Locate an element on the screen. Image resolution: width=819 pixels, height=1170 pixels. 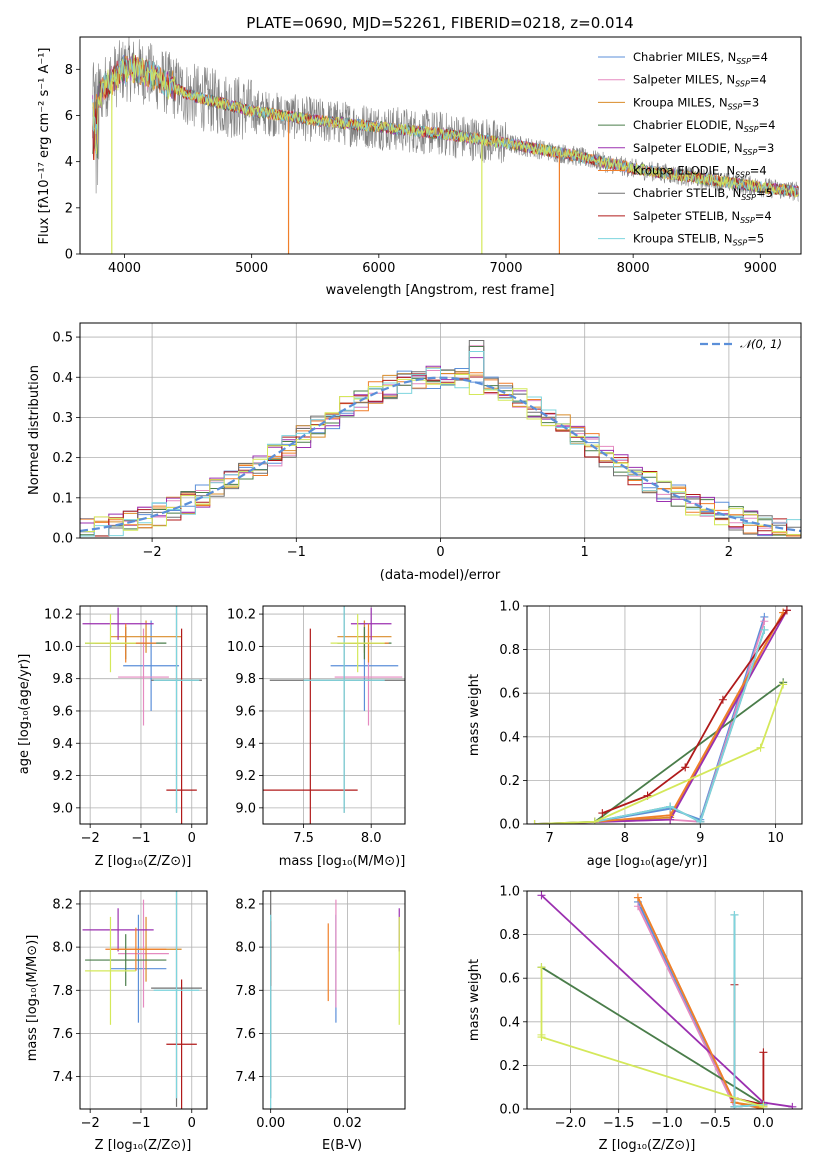
y-tick-label: 9.6 is located at coordinates (62, 711).